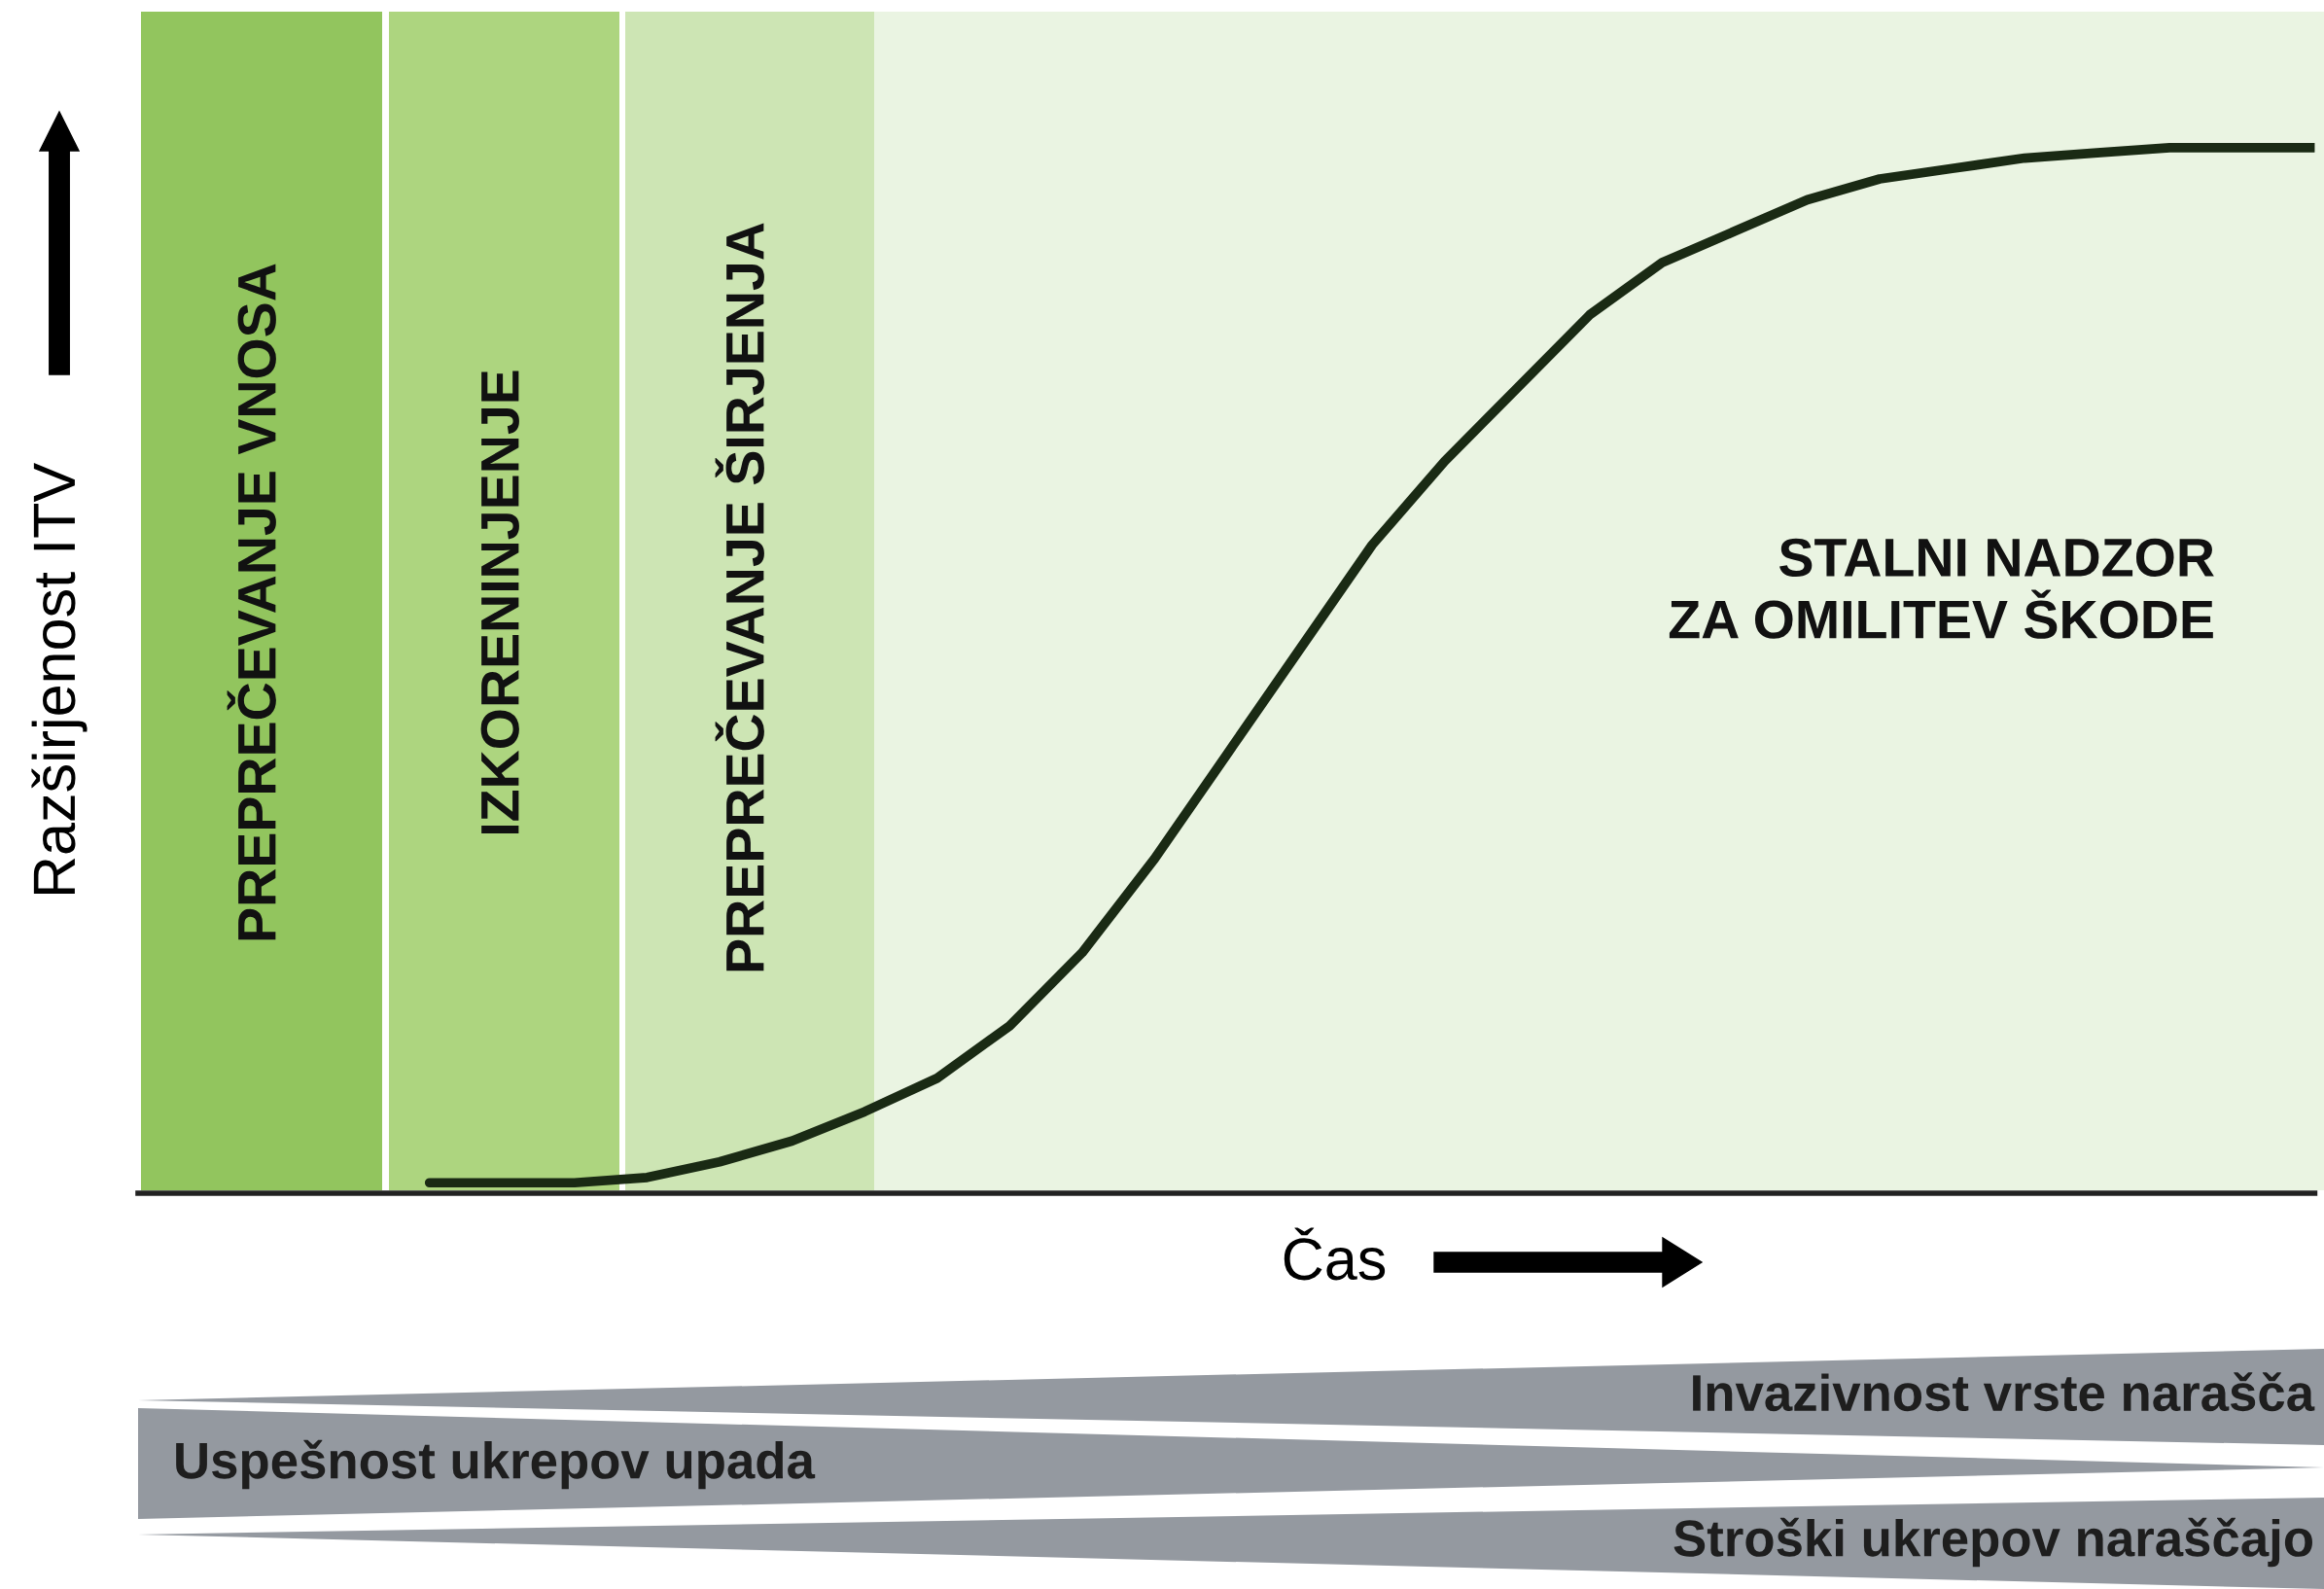 The image size is (2324, 1589). I want to click on text: Stroški ukrepov naraščajo, so click(1993, 1542).